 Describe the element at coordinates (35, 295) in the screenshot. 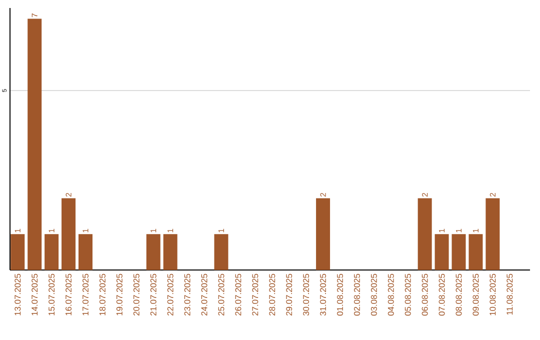

I see `x-tick-label: 14.07.2025` at that location.